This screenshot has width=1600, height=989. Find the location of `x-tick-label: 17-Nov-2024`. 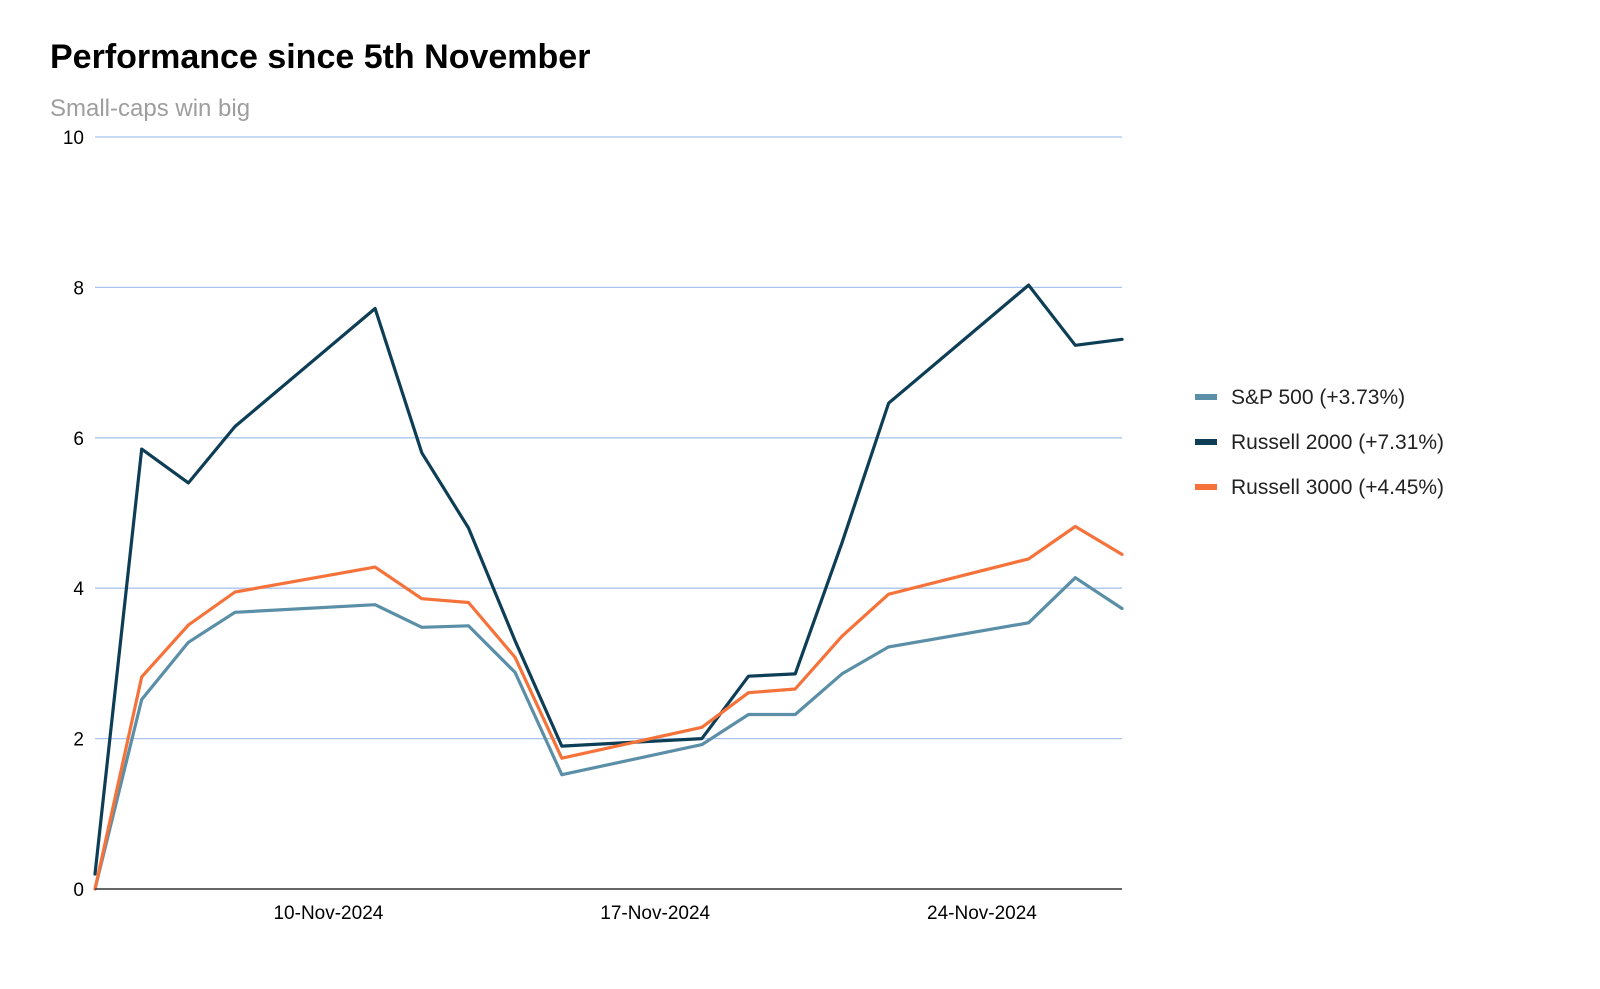

x-tick-label: 17-Nov-2024 is located at coordinates (655, 913).